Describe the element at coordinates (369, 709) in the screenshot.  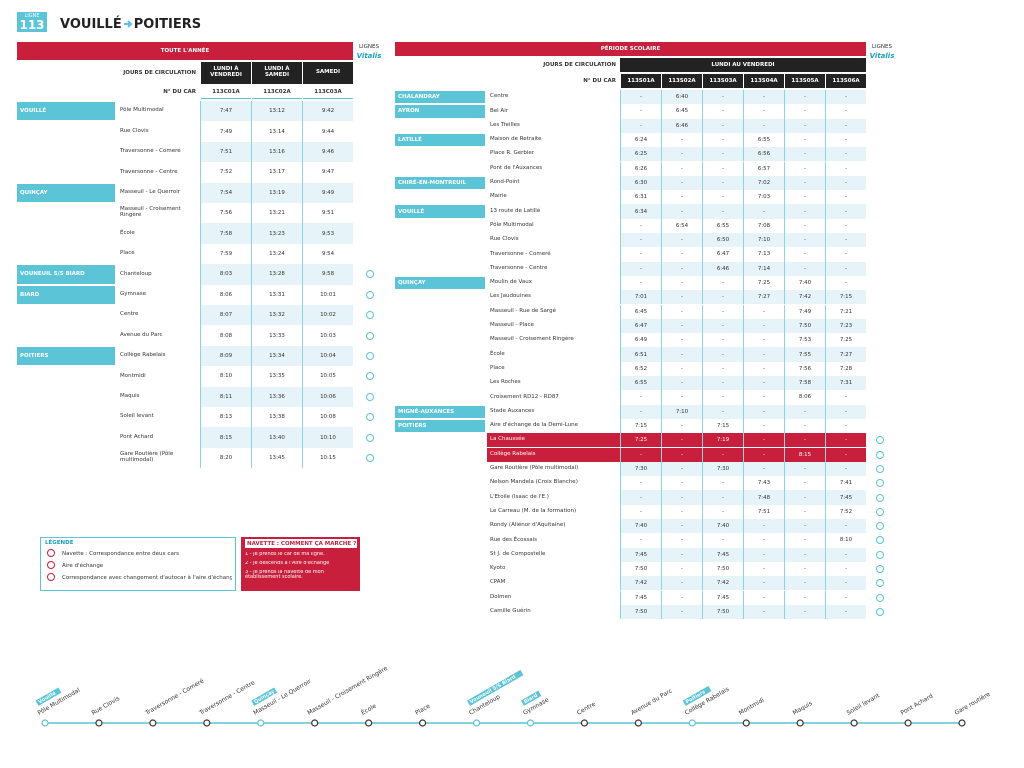
I see `route-stop-label: École` at that location.